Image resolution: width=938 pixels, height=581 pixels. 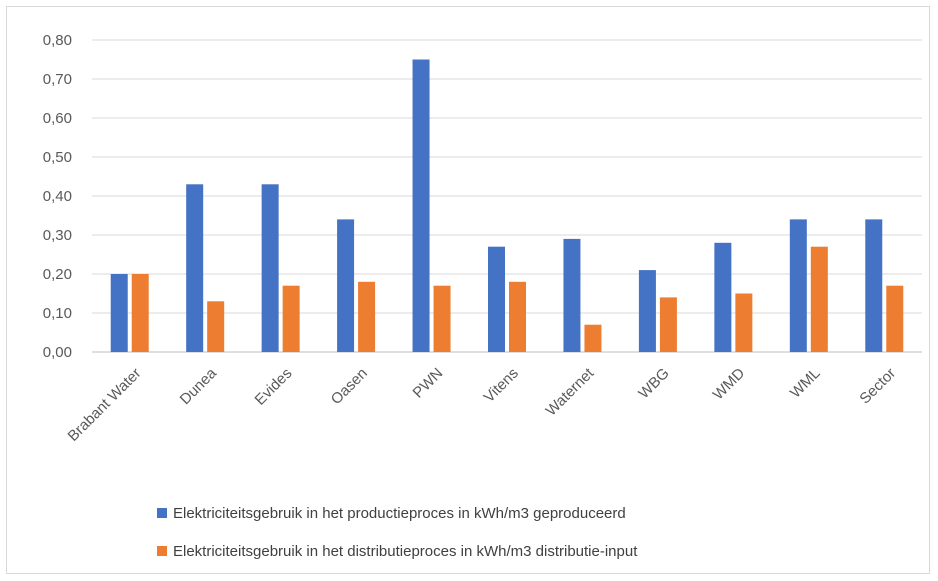 I want to click on y-tick-label: 0,40, so click(x=57, y=196).